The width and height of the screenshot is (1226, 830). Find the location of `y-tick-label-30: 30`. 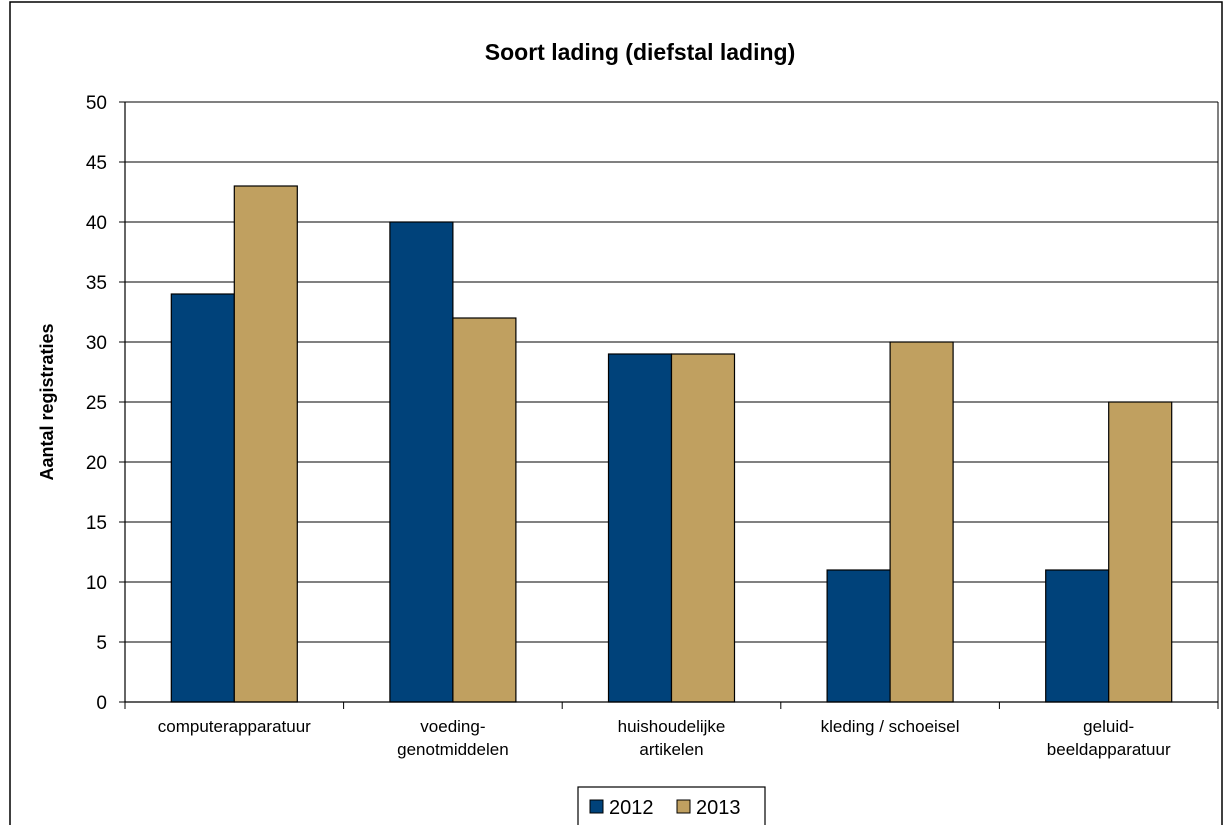

y-tick-label-30: 30 is located at coordinates (96, 343).